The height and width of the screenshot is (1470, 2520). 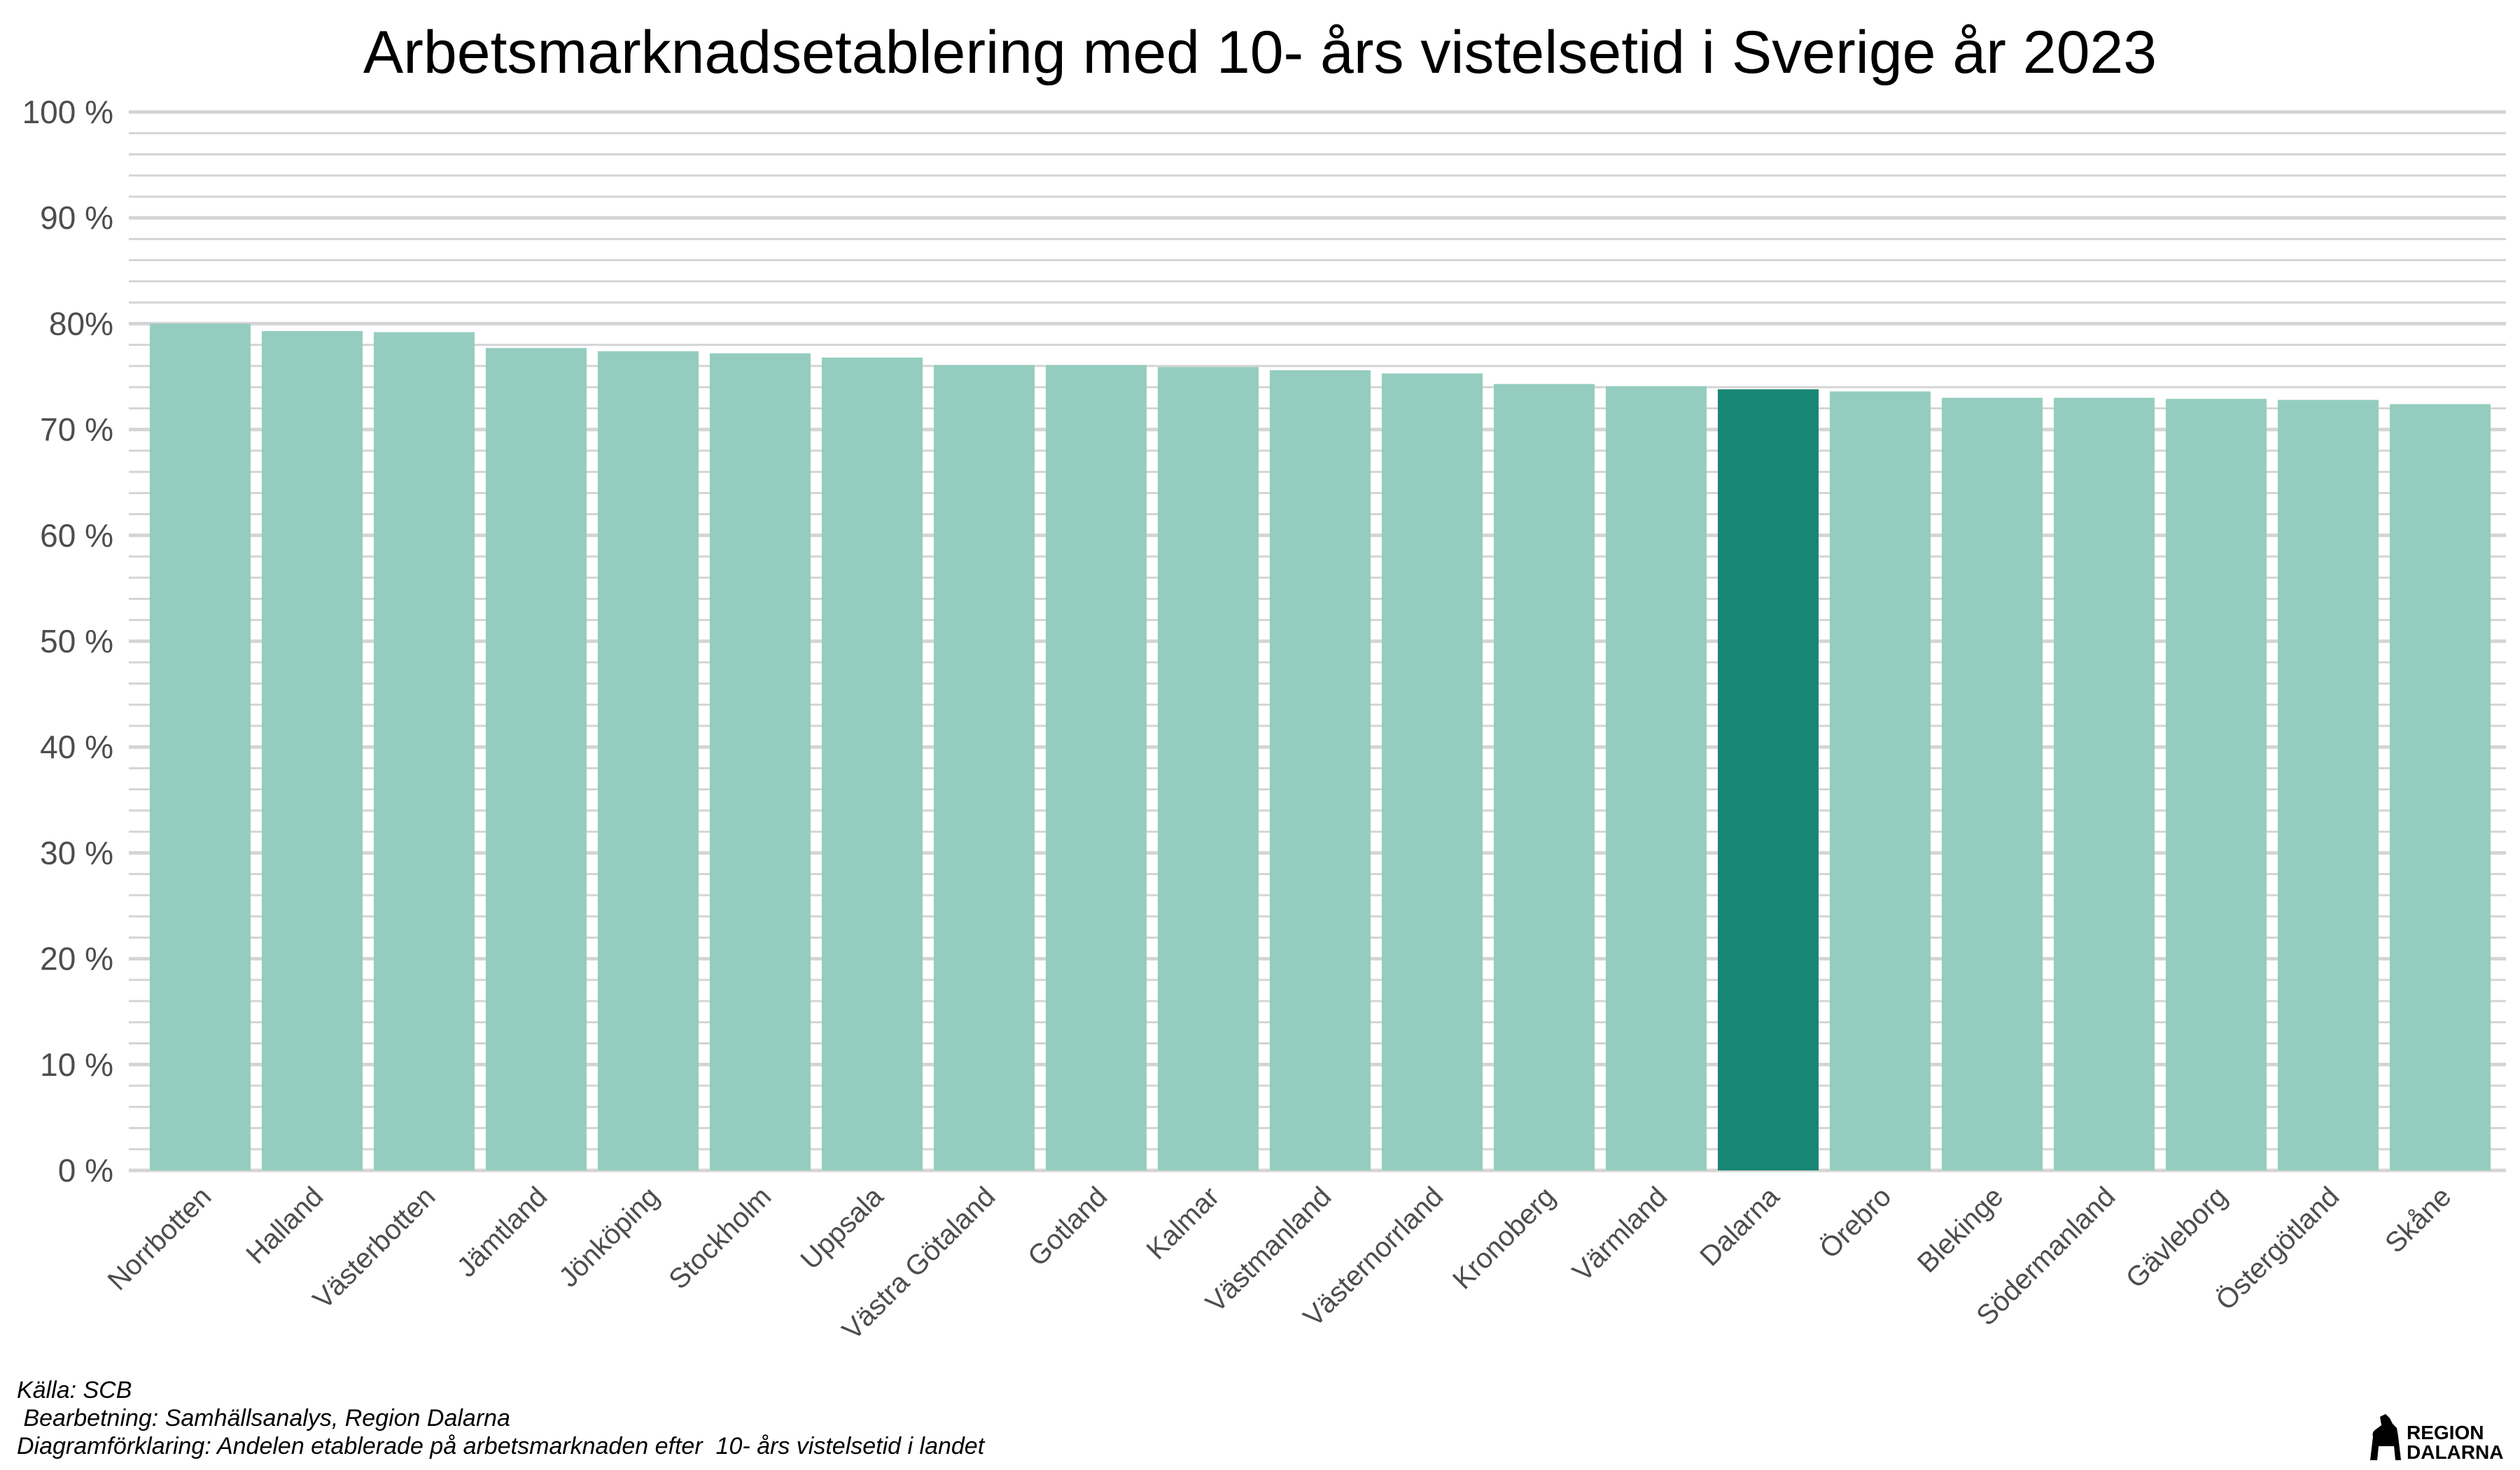 I want to click on bar-kronoberg, so click(x=1544, y=777).